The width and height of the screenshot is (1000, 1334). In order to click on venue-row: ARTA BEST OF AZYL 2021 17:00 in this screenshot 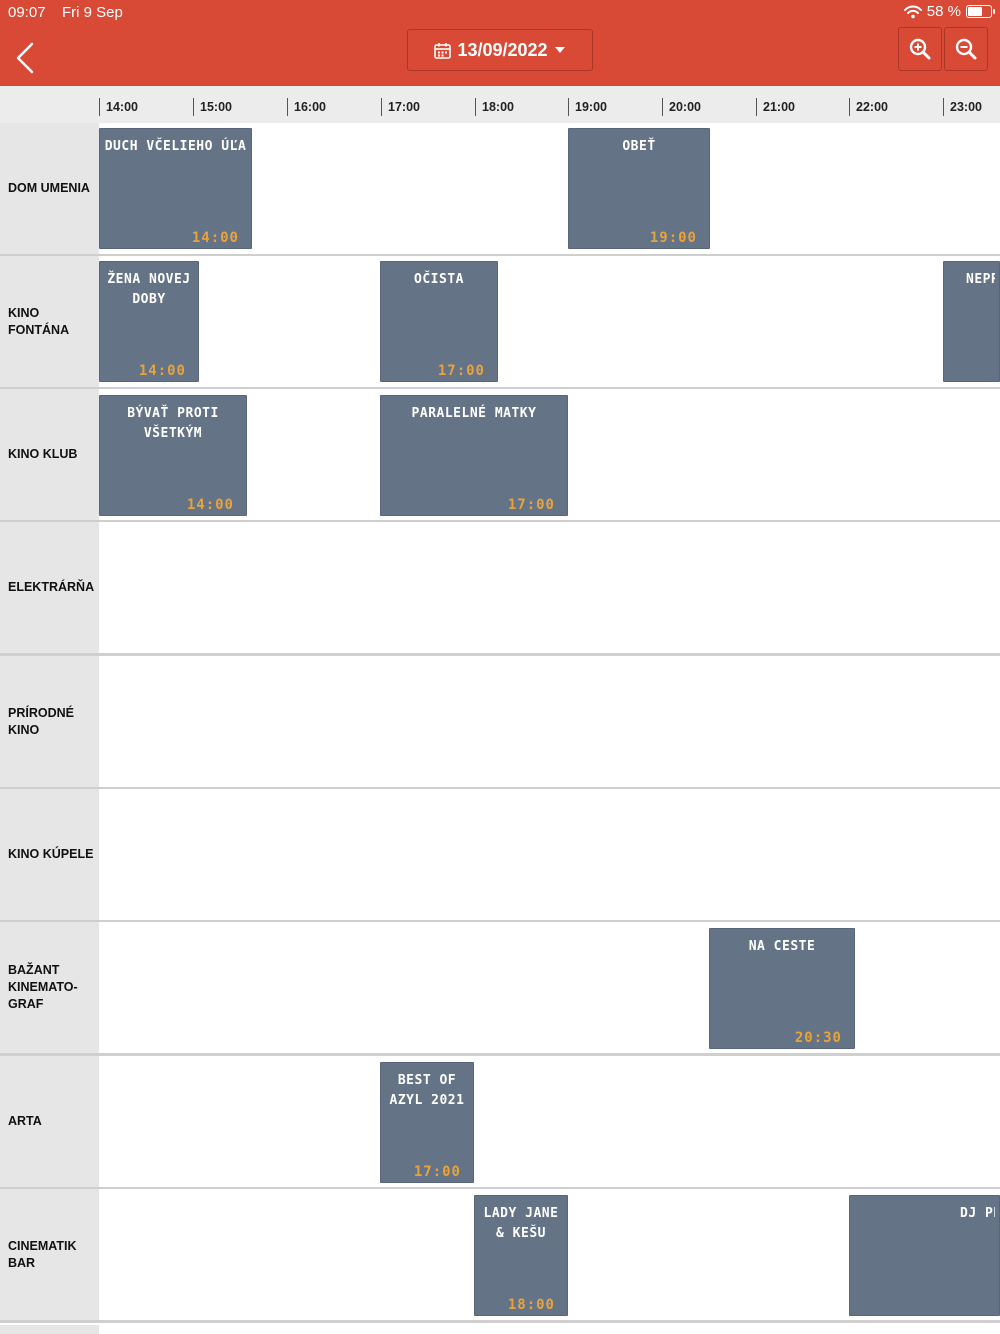, I will do `click(500, 1123)`.